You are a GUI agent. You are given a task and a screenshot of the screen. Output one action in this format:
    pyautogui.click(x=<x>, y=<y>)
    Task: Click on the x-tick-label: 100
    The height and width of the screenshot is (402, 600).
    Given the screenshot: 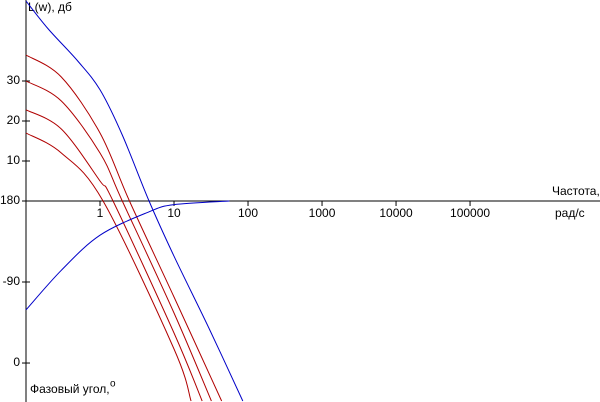 What is the action you would take?
    pyautogui.click(x=248, y=213)
    